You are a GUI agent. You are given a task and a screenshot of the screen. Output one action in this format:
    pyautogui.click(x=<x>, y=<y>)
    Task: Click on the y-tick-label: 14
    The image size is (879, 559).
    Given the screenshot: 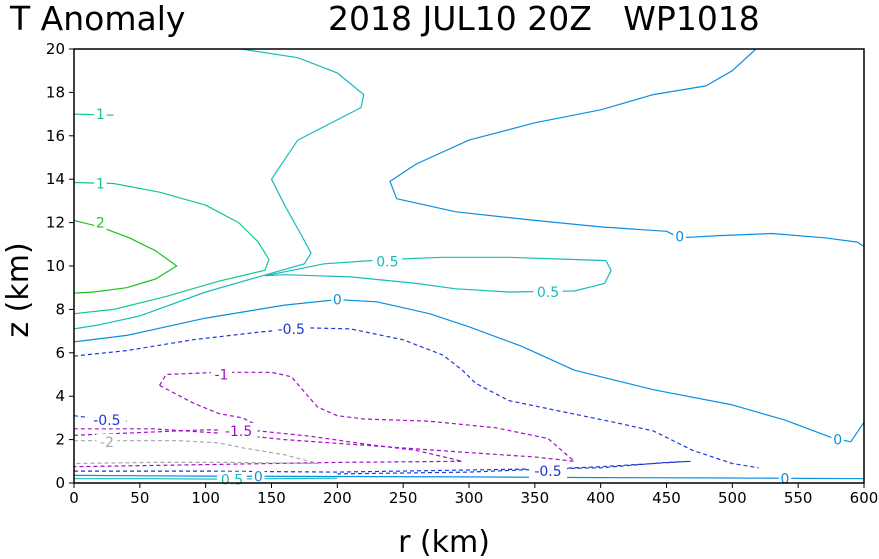 What is the action you would take?
    pyautogui.click(x=55, y=179)
    